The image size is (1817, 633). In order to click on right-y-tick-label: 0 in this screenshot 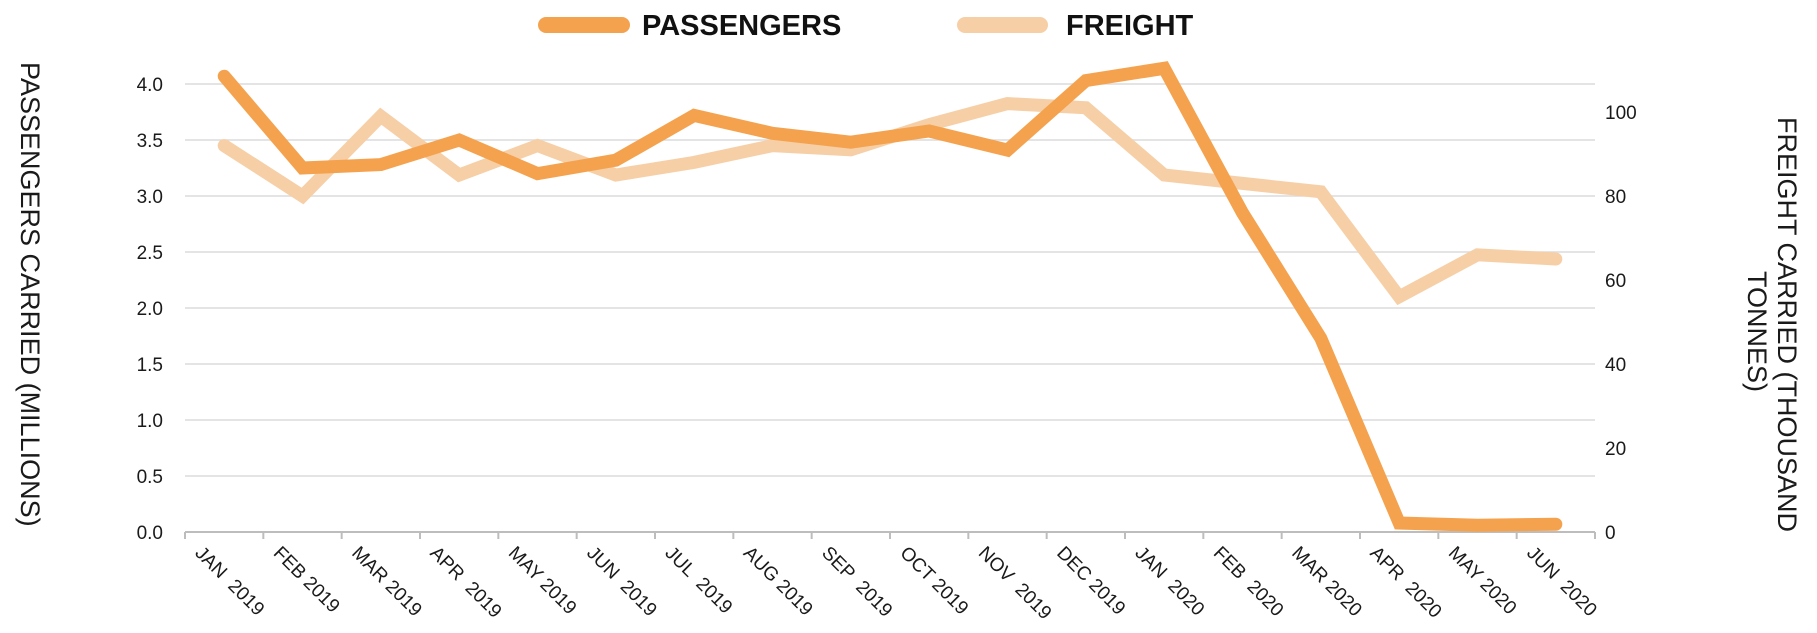, I will do `click(1610, 533)`.